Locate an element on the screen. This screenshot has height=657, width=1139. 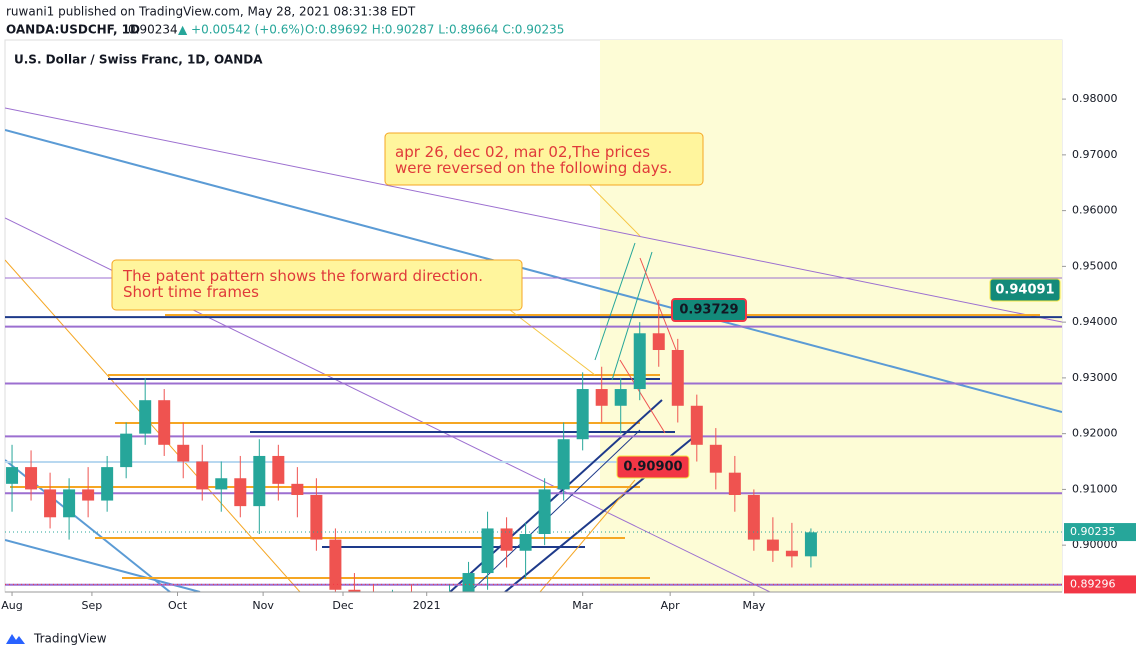
price-label: 0.90235 is located at coordinates (1093, 531).